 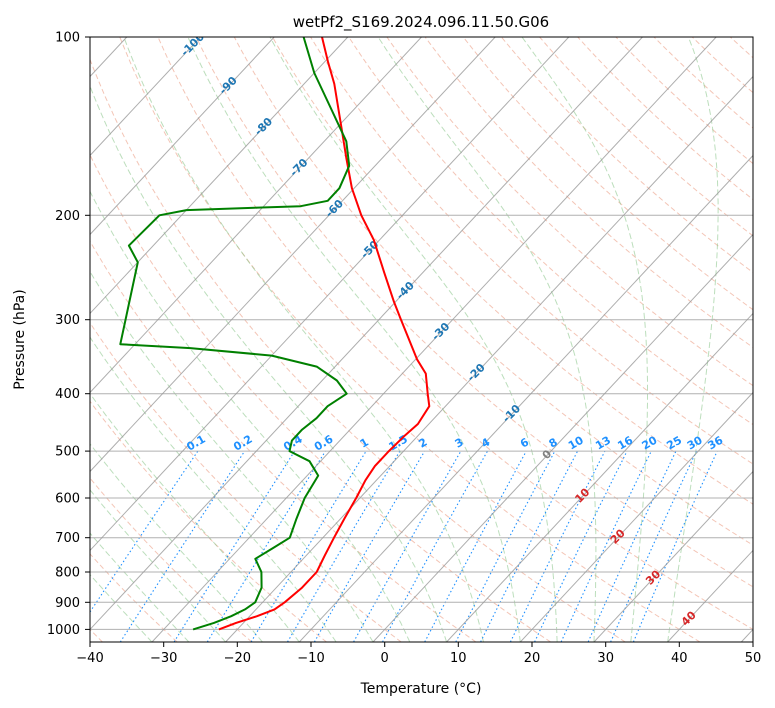 What do you see at coordinates (605, 658) in the screenshot?
I see `x-tick-label: 30` at bounding box center [605, 658].